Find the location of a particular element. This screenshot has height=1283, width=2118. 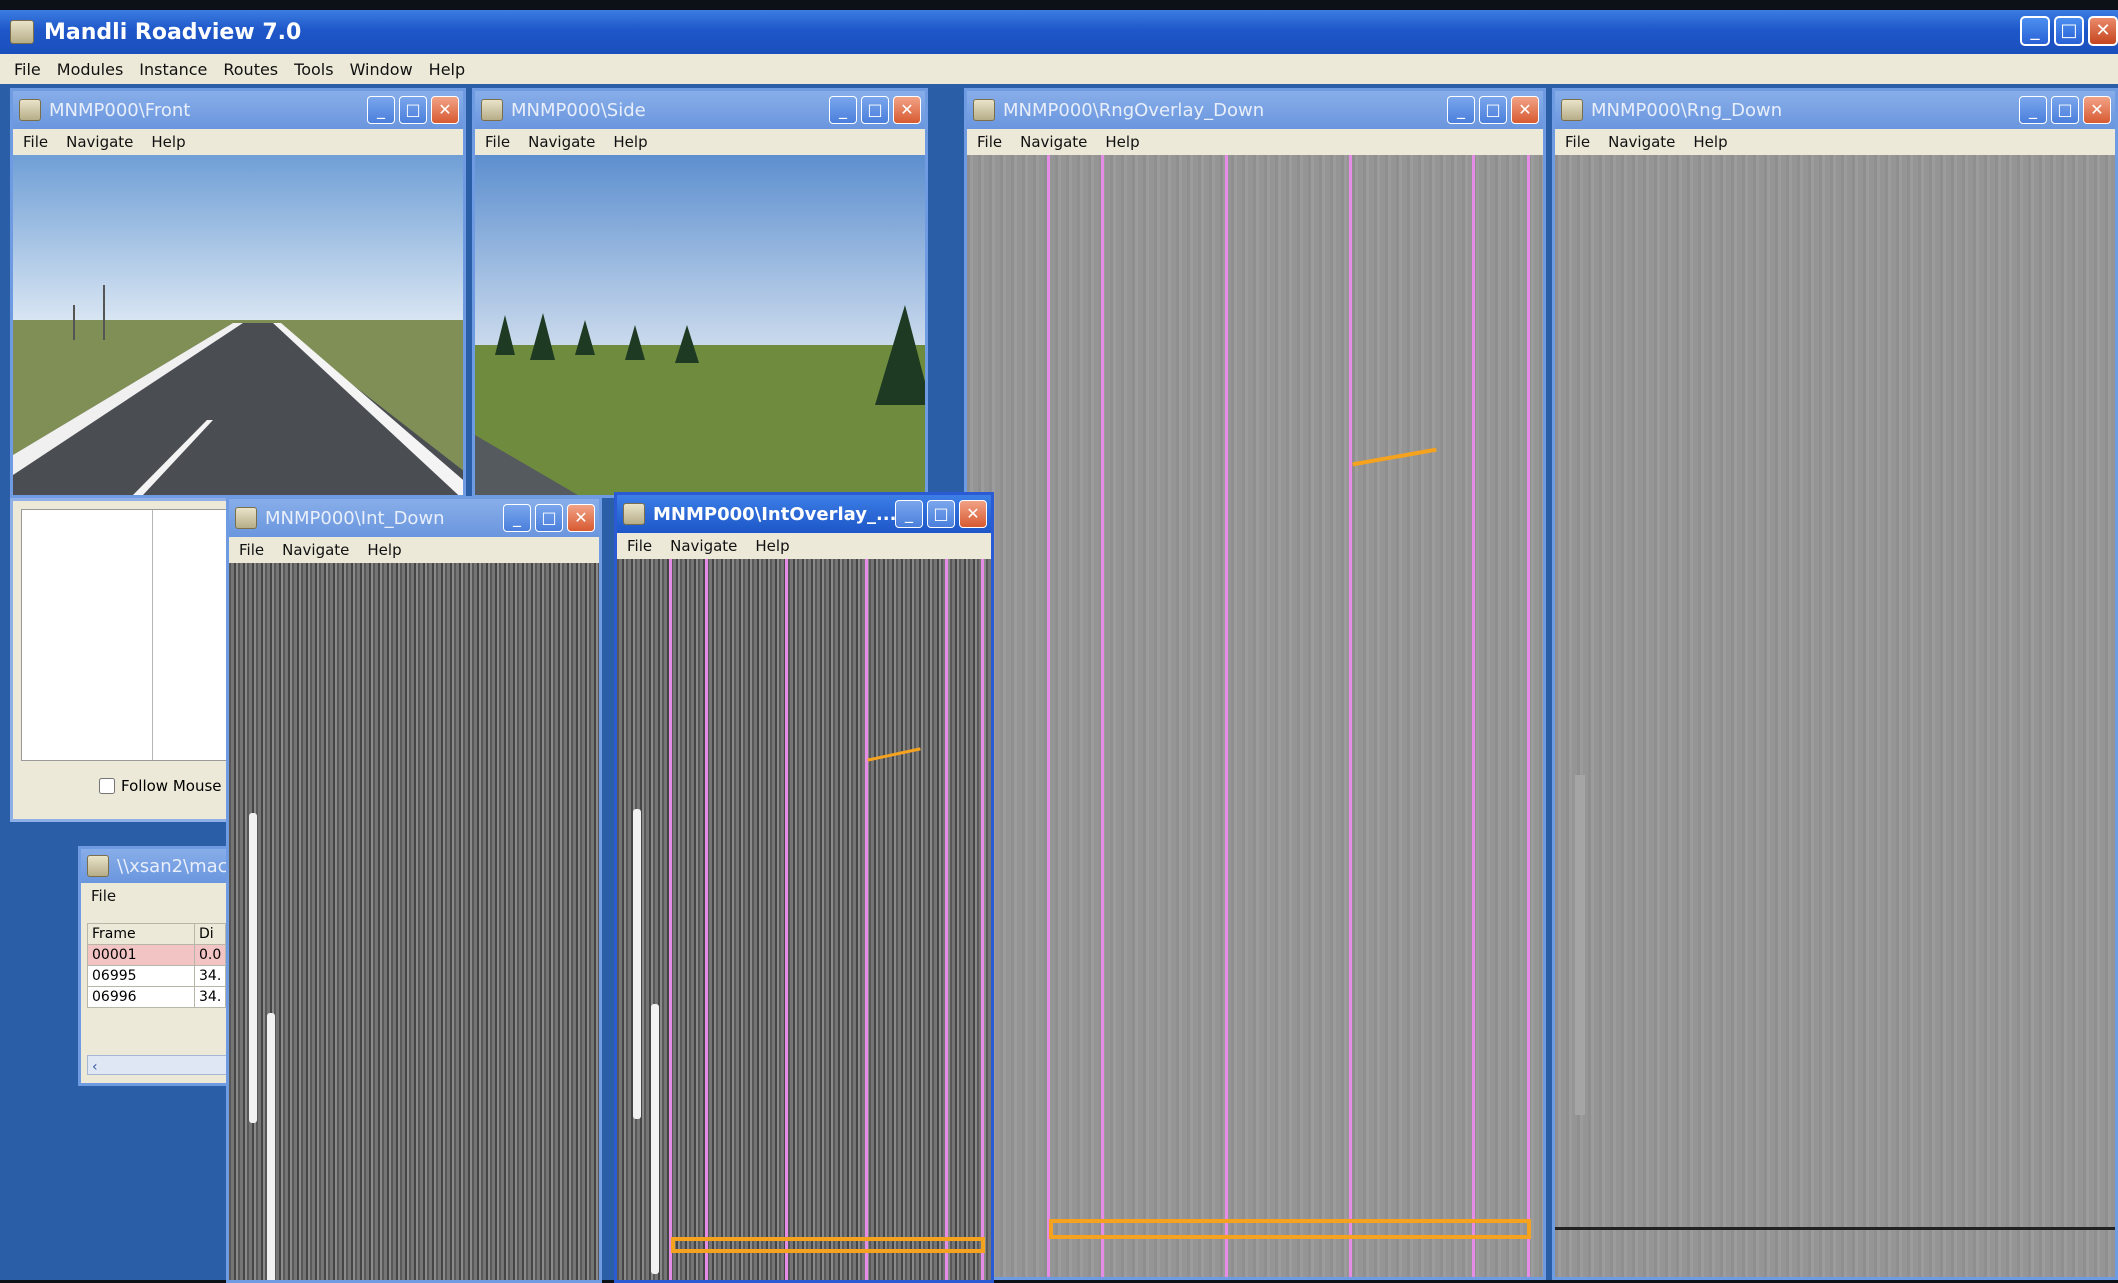

frame-table-wrap: Frame Di 00001 0.0 06995 34. 06996 34. is located at coordinates (161, 965).